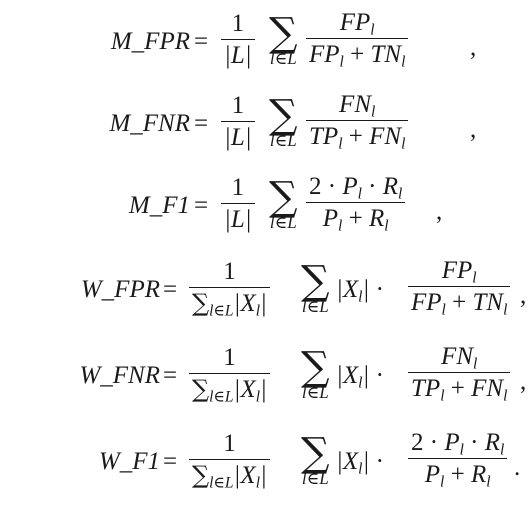 The image size is (531, 517). Describe the element at coordinates (129, 461) in the screenshot. I see `lhs-w-f1: W_F1` at that location.